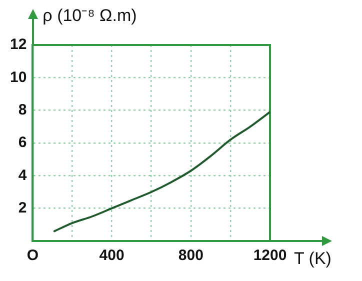  What do you see at coordinates (22, 207) in the screenshot?
I see `y-tick-label: 2` at bounding box center [22, 207].